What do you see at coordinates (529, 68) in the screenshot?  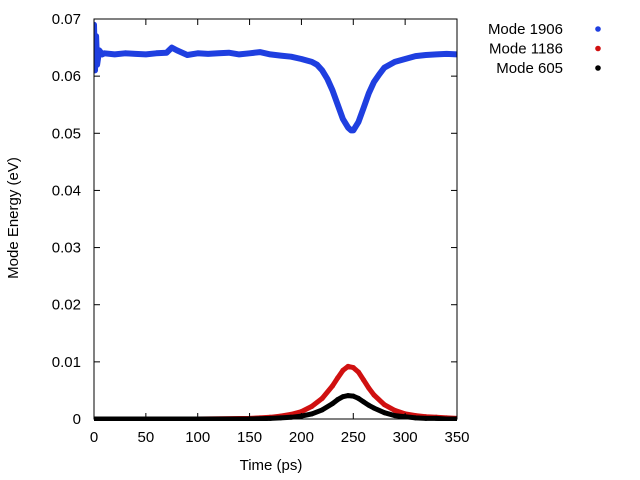 I see `legend-entry-label: Mode 605` at bounding box center [529, 68].